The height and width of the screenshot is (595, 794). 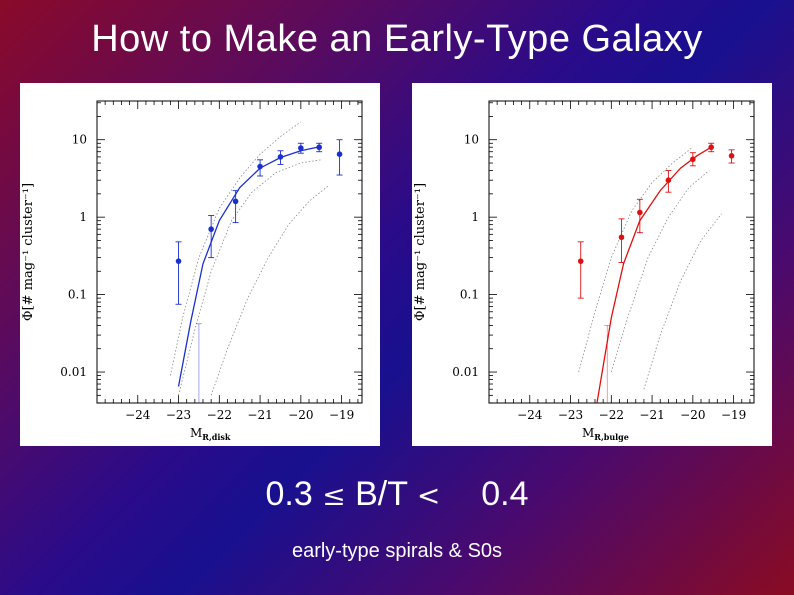 I want to click on x-axis-label: MR,bulge, so click(x=605, y=434).